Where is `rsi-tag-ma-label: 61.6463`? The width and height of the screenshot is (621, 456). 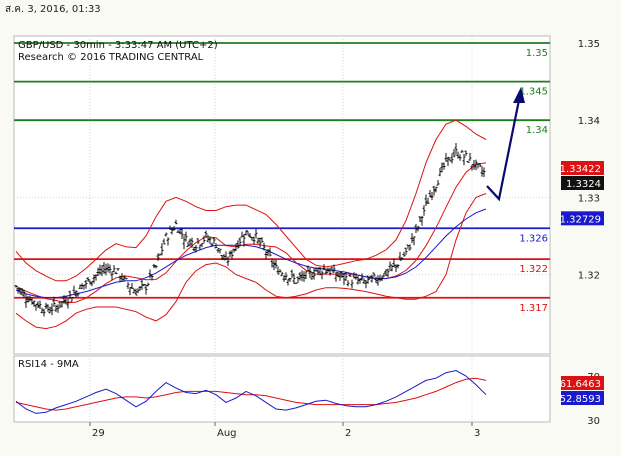 rsi-tag-ma-label: 61.6463 is located at coordinates (580, 384).